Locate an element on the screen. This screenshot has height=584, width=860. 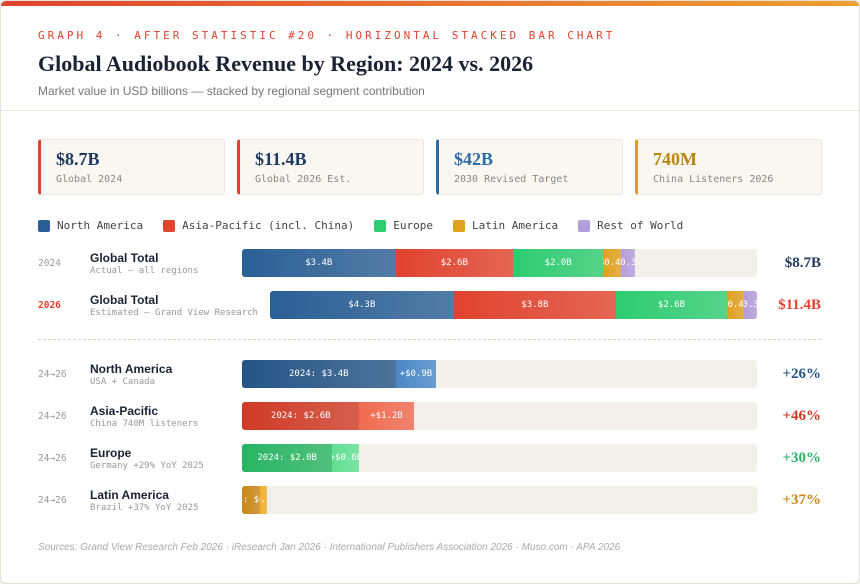
segment-label: $0.3B is located at coordinates (628, 263).